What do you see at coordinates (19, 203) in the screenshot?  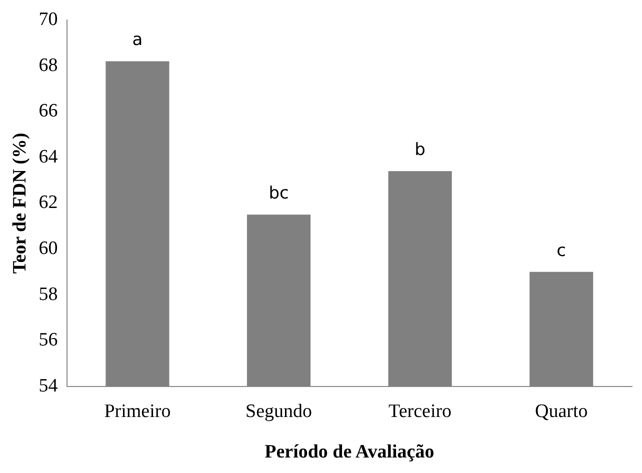 I see `y-axis-title: Teor de FDN (%)` at bounding box center [19, 203].